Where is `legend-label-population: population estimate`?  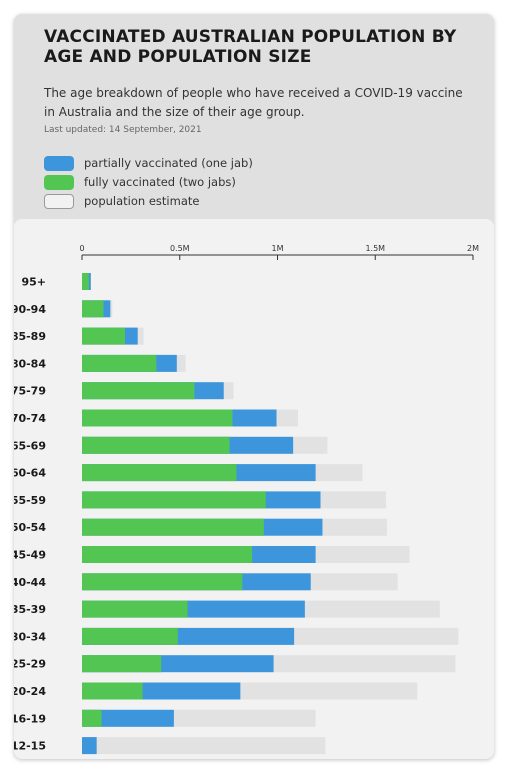 legend-label-population: population estimate is located at coordinates (142, 201).